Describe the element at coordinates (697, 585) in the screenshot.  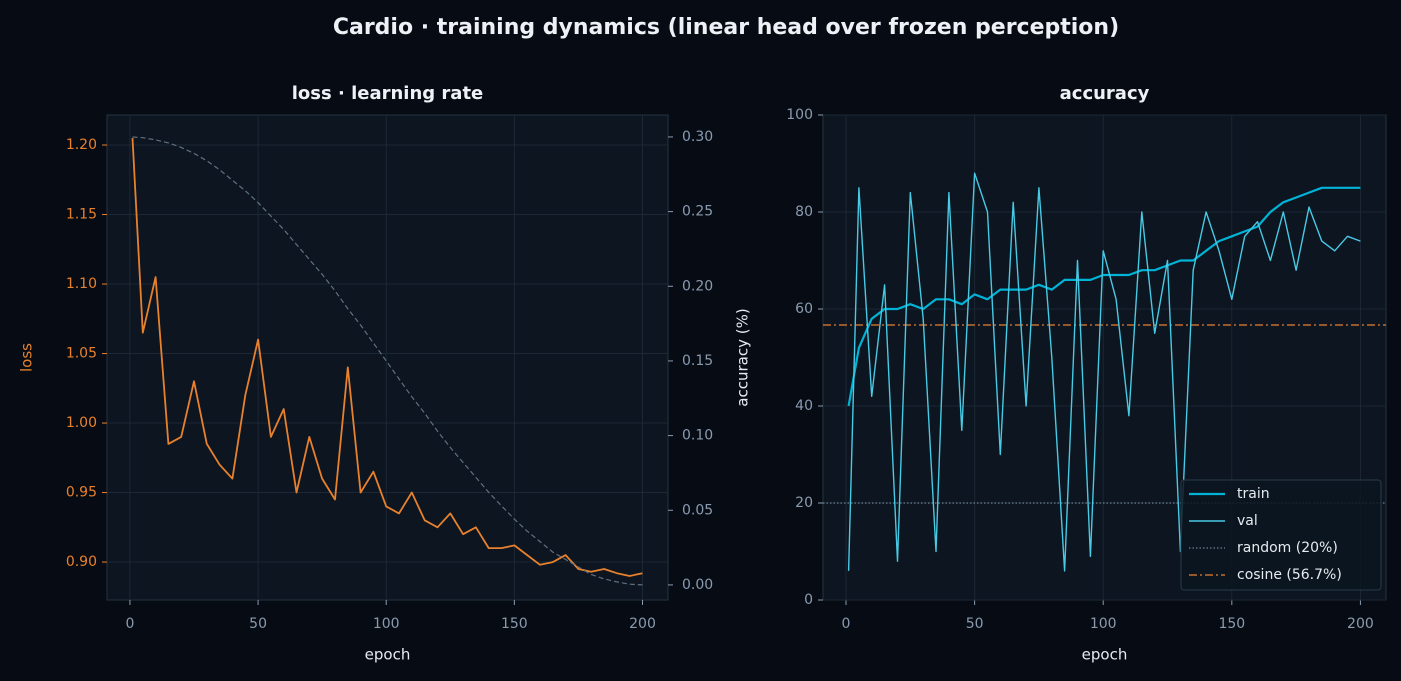
I see `y2-tick-label: 0.00` at that location.